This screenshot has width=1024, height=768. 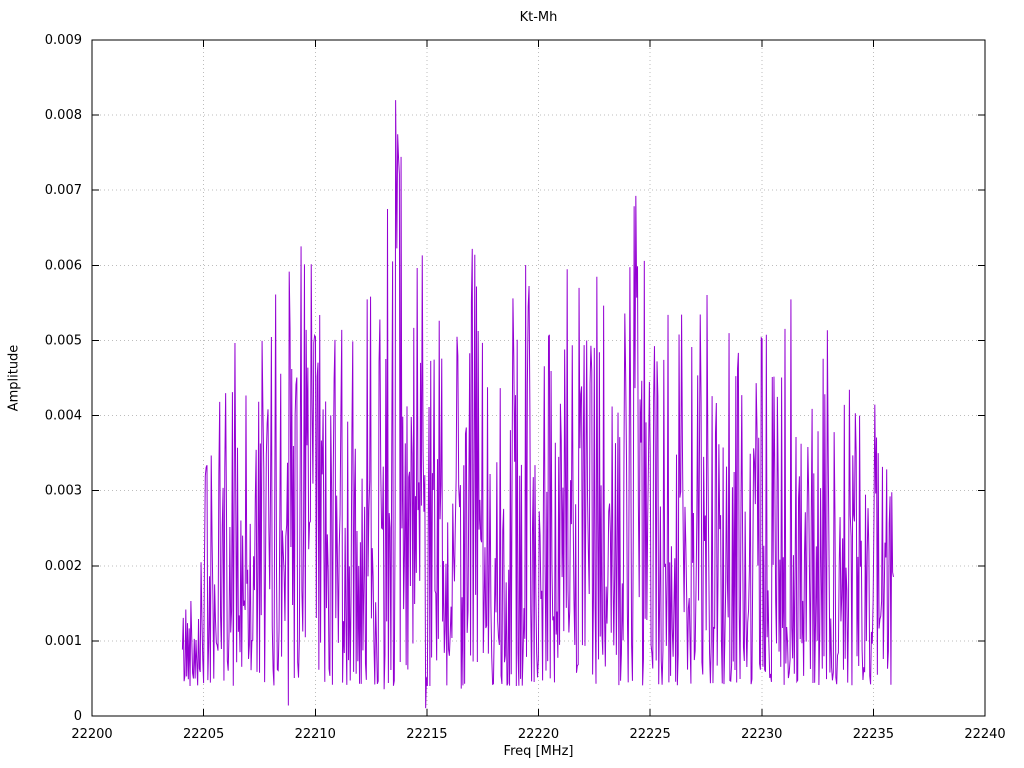 What do you see at coordinates (14, 378) in the screenshot?
I see `y-axis-label: Amplitude` at bounding box center [14, 378].